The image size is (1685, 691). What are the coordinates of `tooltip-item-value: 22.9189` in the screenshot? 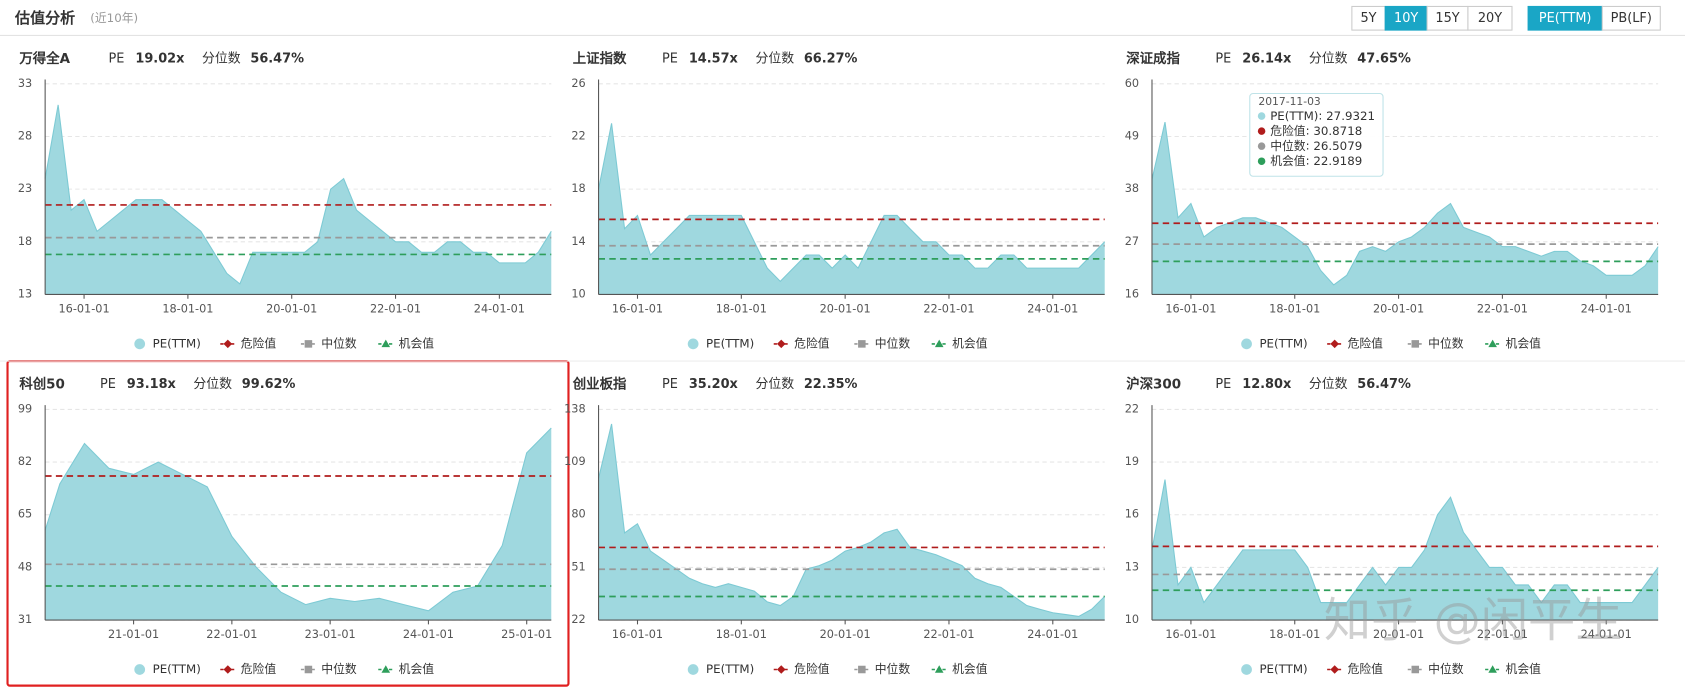 It's located at (1337, 161).